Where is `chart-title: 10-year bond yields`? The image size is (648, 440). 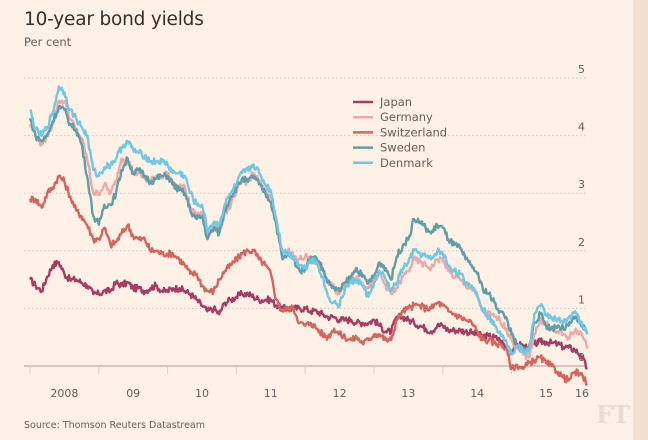 chart-title: 10-year bond yields is located at coordinates (114, 19).